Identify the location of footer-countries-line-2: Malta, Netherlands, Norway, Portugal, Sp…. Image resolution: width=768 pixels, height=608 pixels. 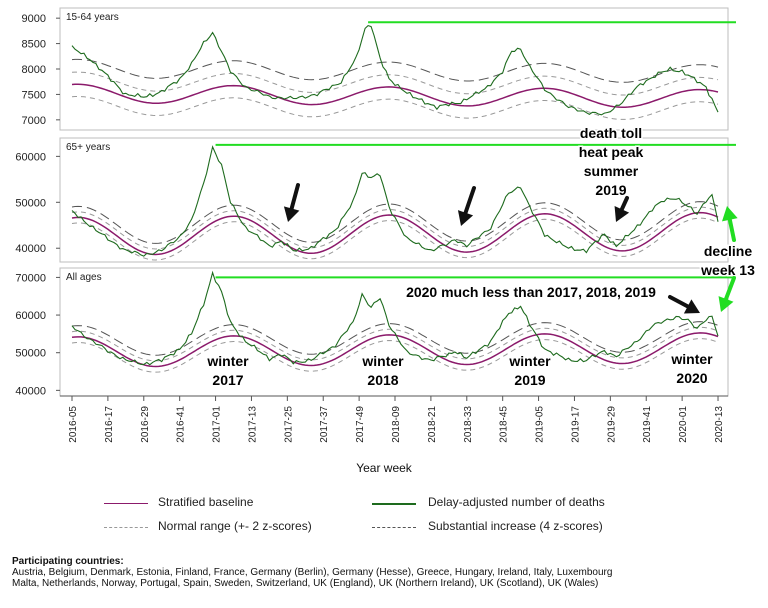
(305, 583).